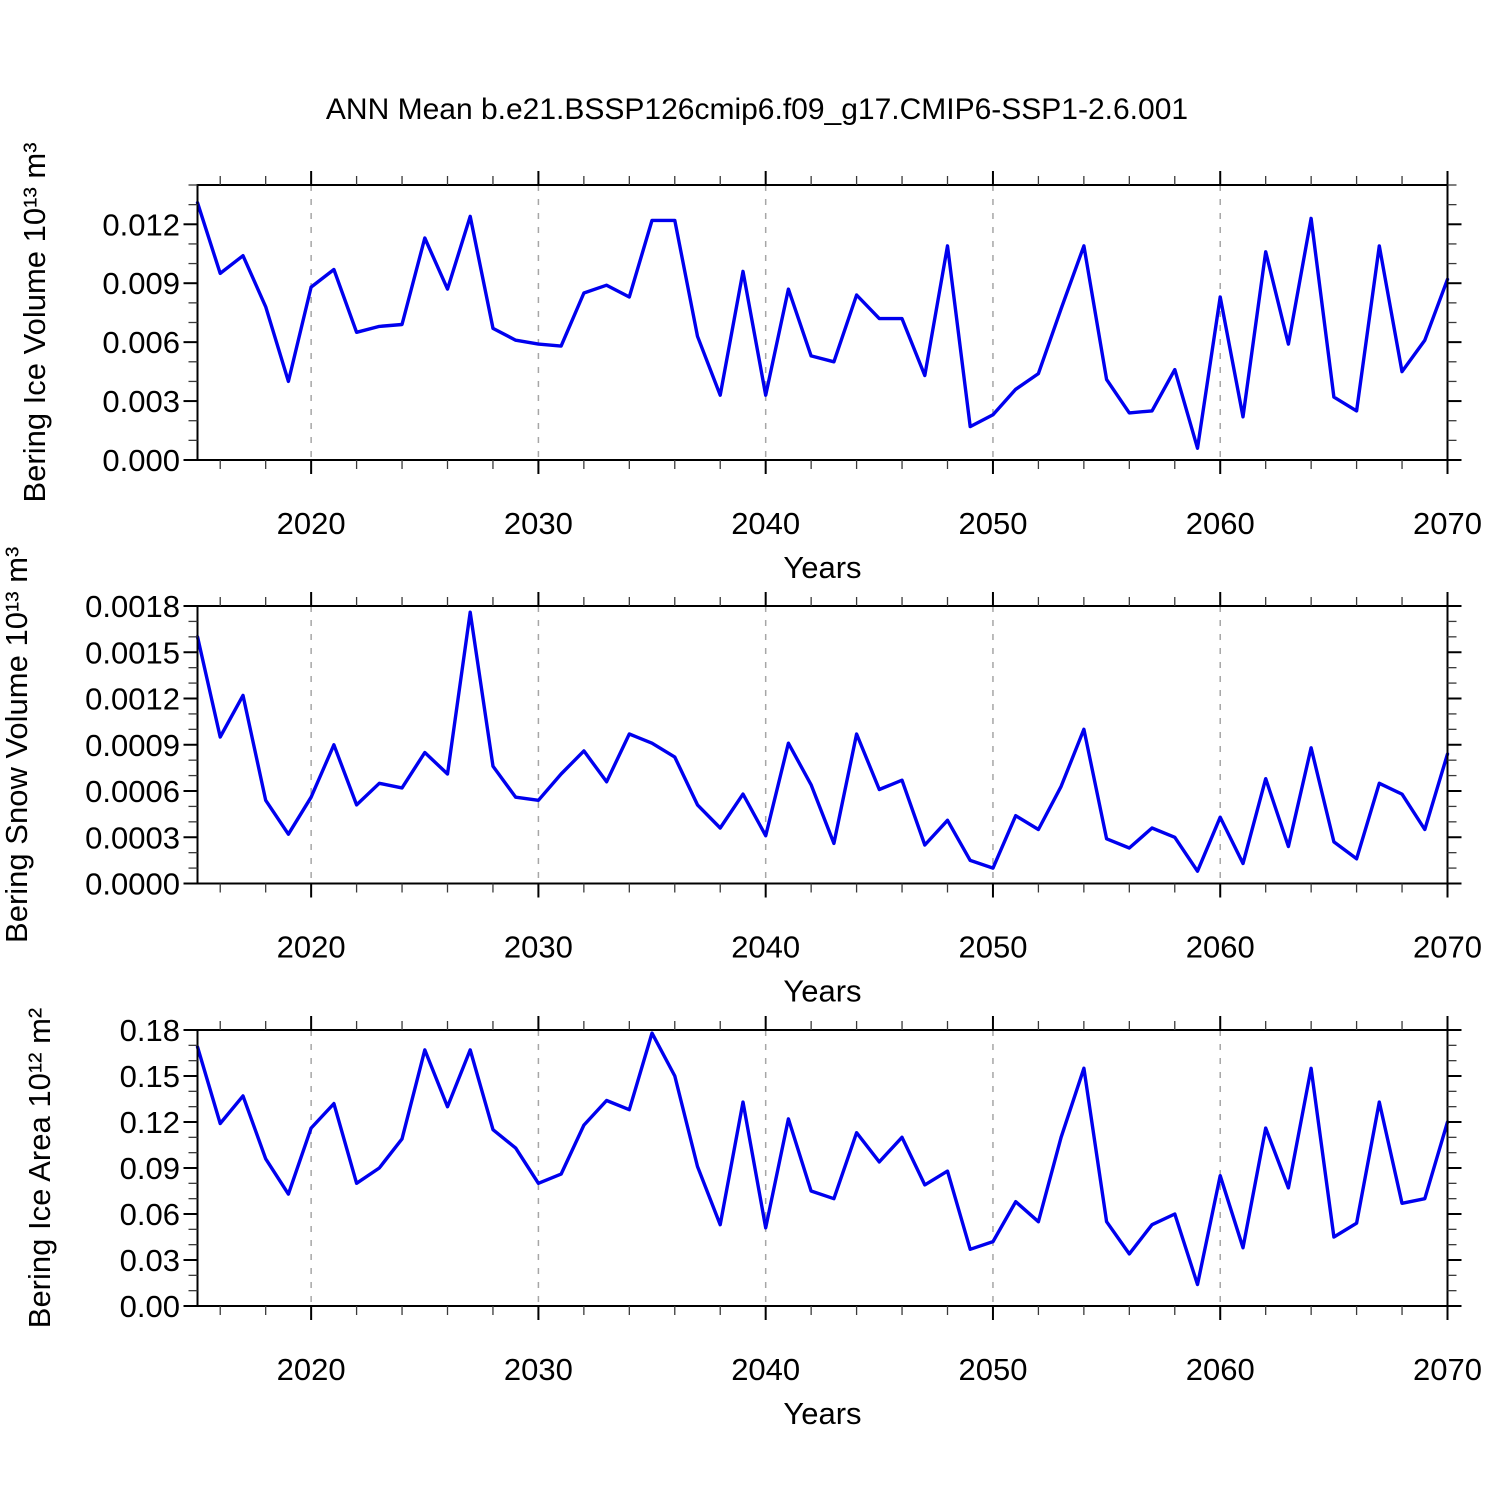  Describe the element at coordinates (141, 283) in the screenshot. I see `y-tick-label: 0.009` at that location.